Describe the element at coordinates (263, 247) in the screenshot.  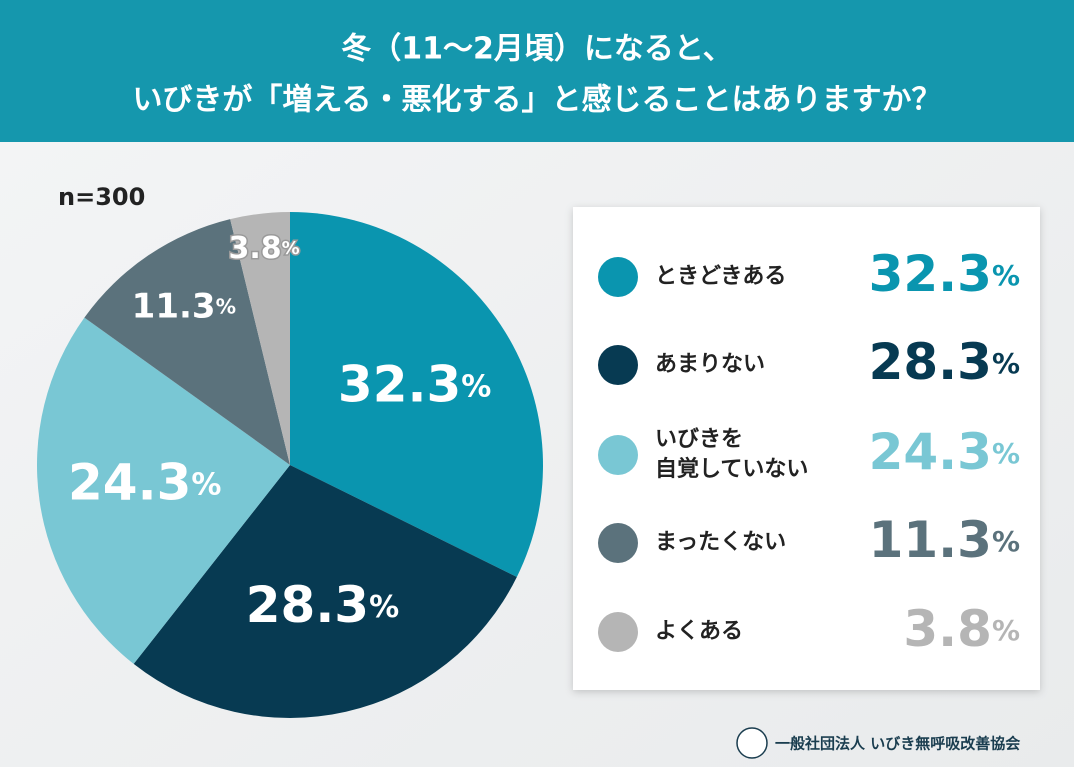
I see `slice-label: 3.8%` at that location.